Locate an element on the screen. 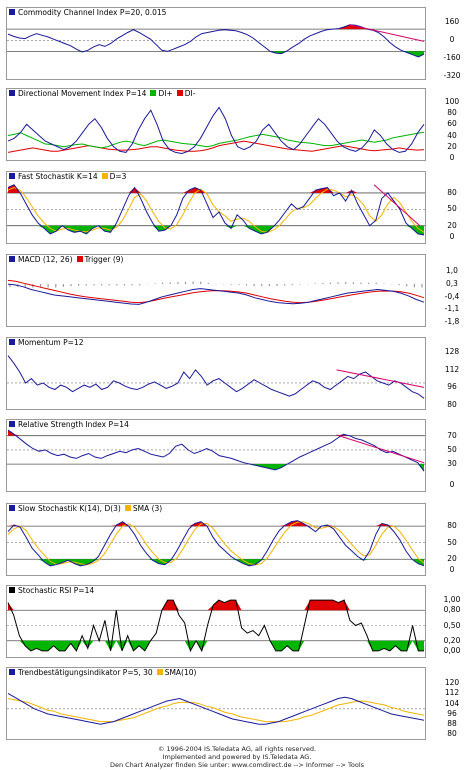  y-tick-label: 88 is located at coordinates (452, 724).